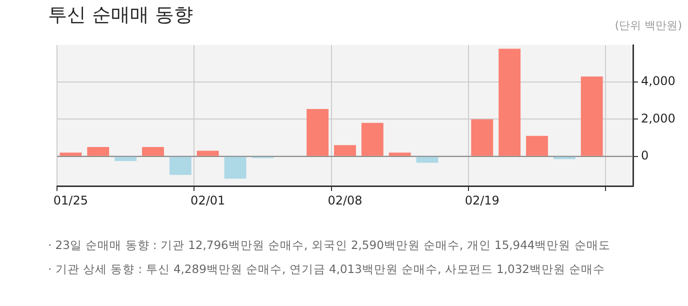 Image resolution: width=688 pixels, height=306 pixels. Describe the element at coordinates (658, 81) in the screenshot. I see `y-tick-label: 4,000` at that location.